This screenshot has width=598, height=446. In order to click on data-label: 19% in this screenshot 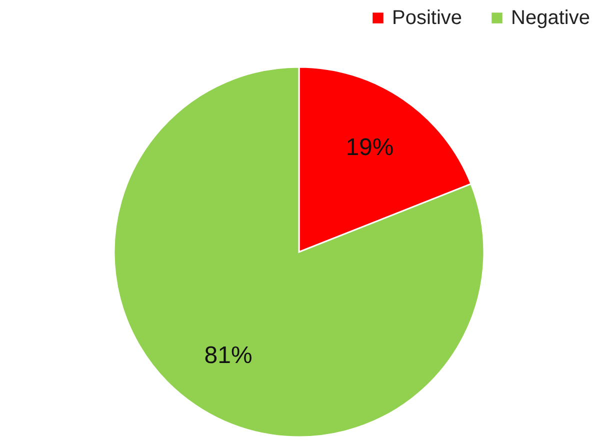, I will do `click(370, 147)`.